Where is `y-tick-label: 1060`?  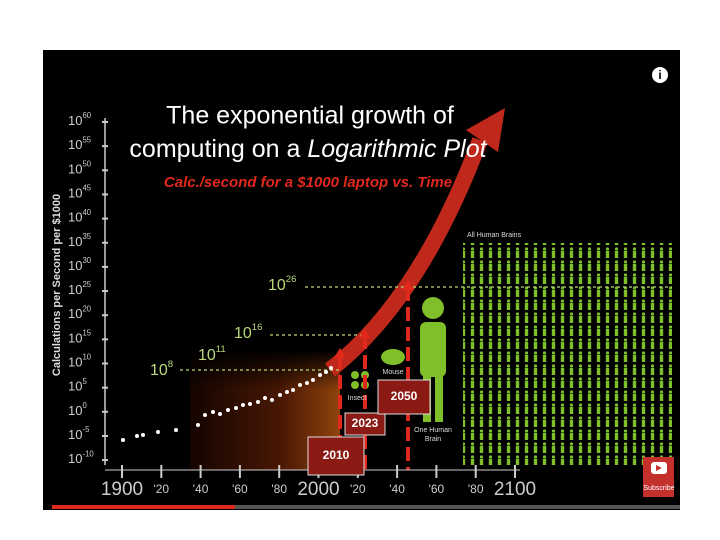
y-tick-label: 1060 is located at coordinates (80, 119).